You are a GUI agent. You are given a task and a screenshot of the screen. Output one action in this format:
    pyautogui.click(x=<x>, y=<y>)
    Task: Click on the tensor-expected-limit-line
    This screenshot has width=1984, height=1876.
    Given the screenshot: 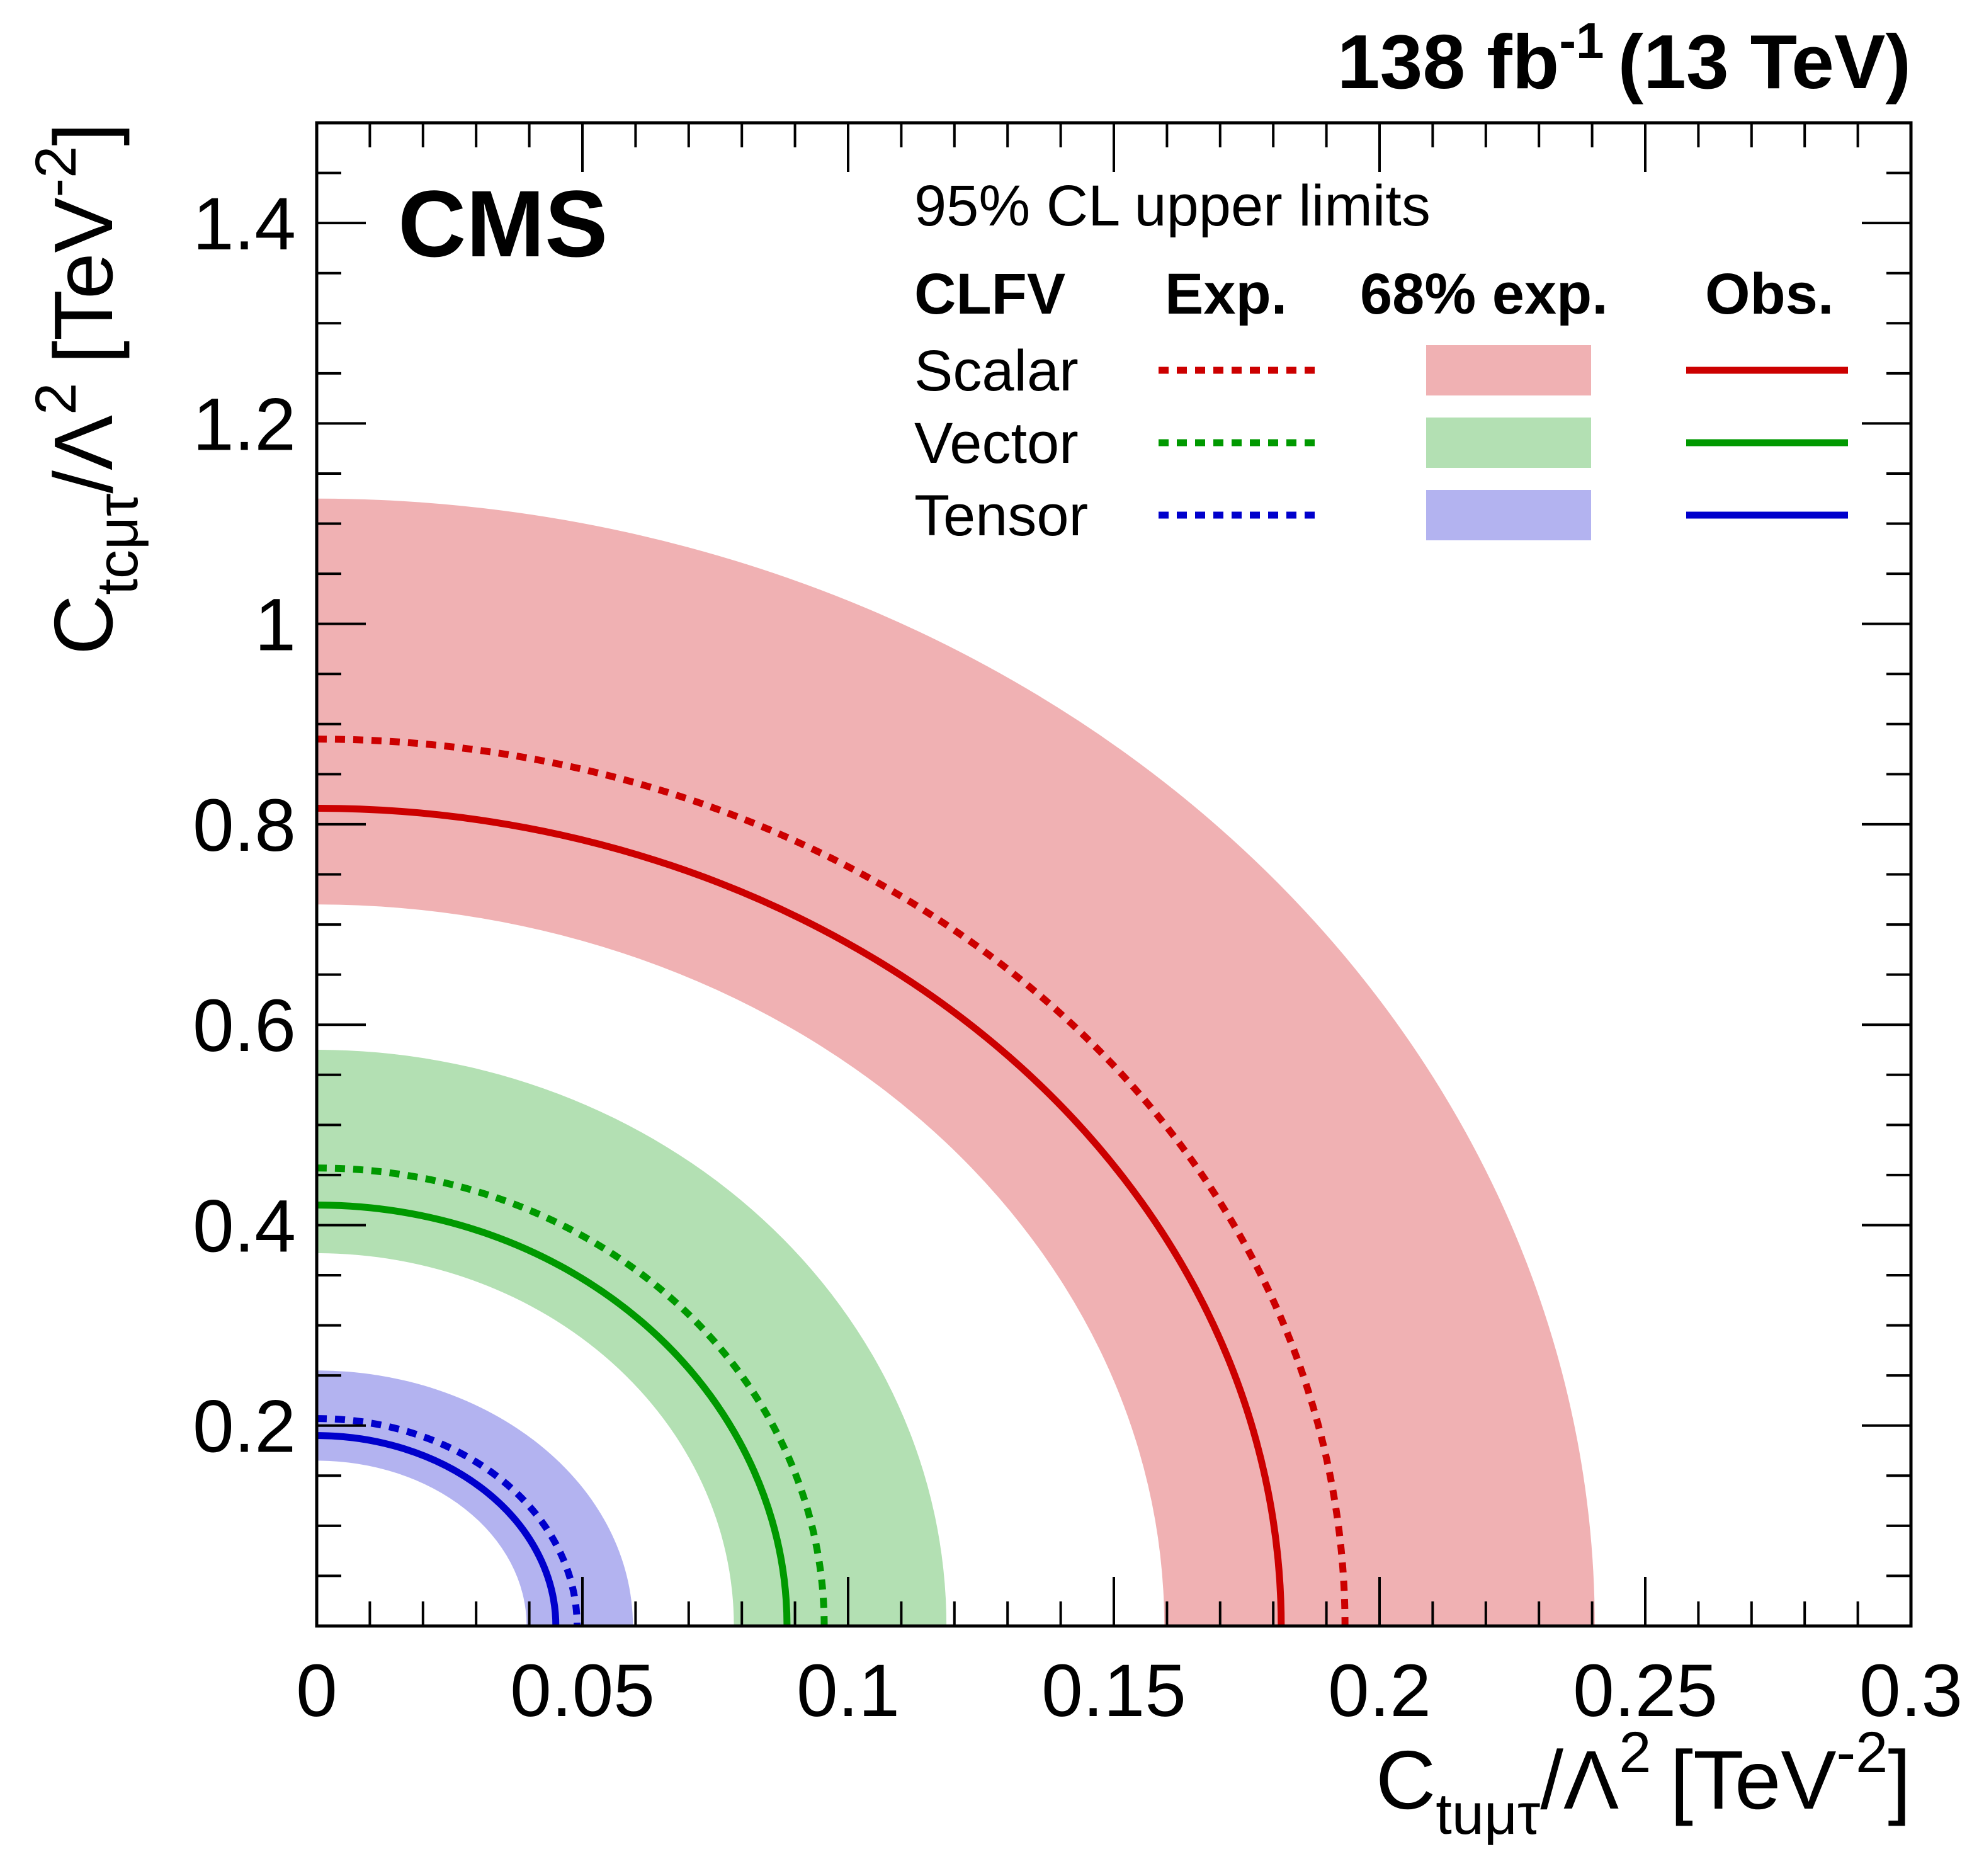 What is the action you would take?
    pyautogui.click(x=449, y=1520)
    